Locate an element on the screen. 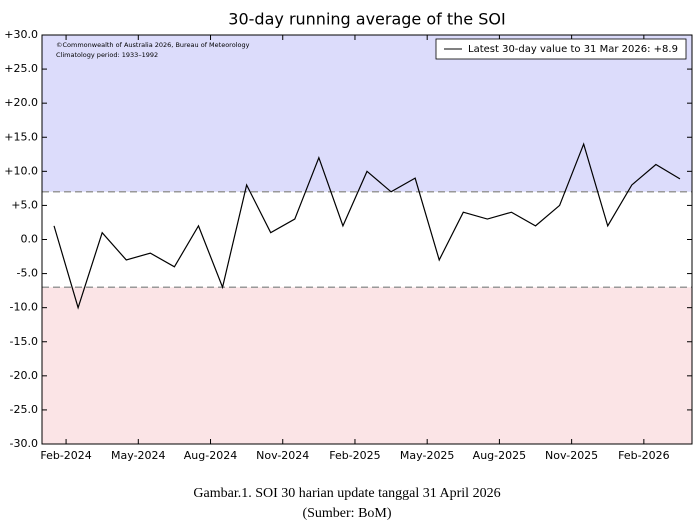  y-tick-label: +20.0 is located at coordinates (21, 102).